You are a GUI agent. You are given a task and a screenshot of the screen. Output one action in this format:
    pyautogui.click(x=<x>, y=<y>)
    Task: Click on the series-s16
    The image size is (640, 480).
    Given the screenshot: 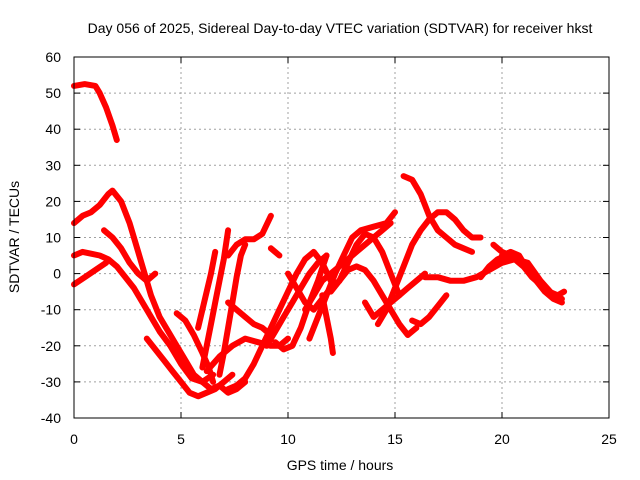 What is the action you would take?
    pyautogui.click(x=296, y=300)
    